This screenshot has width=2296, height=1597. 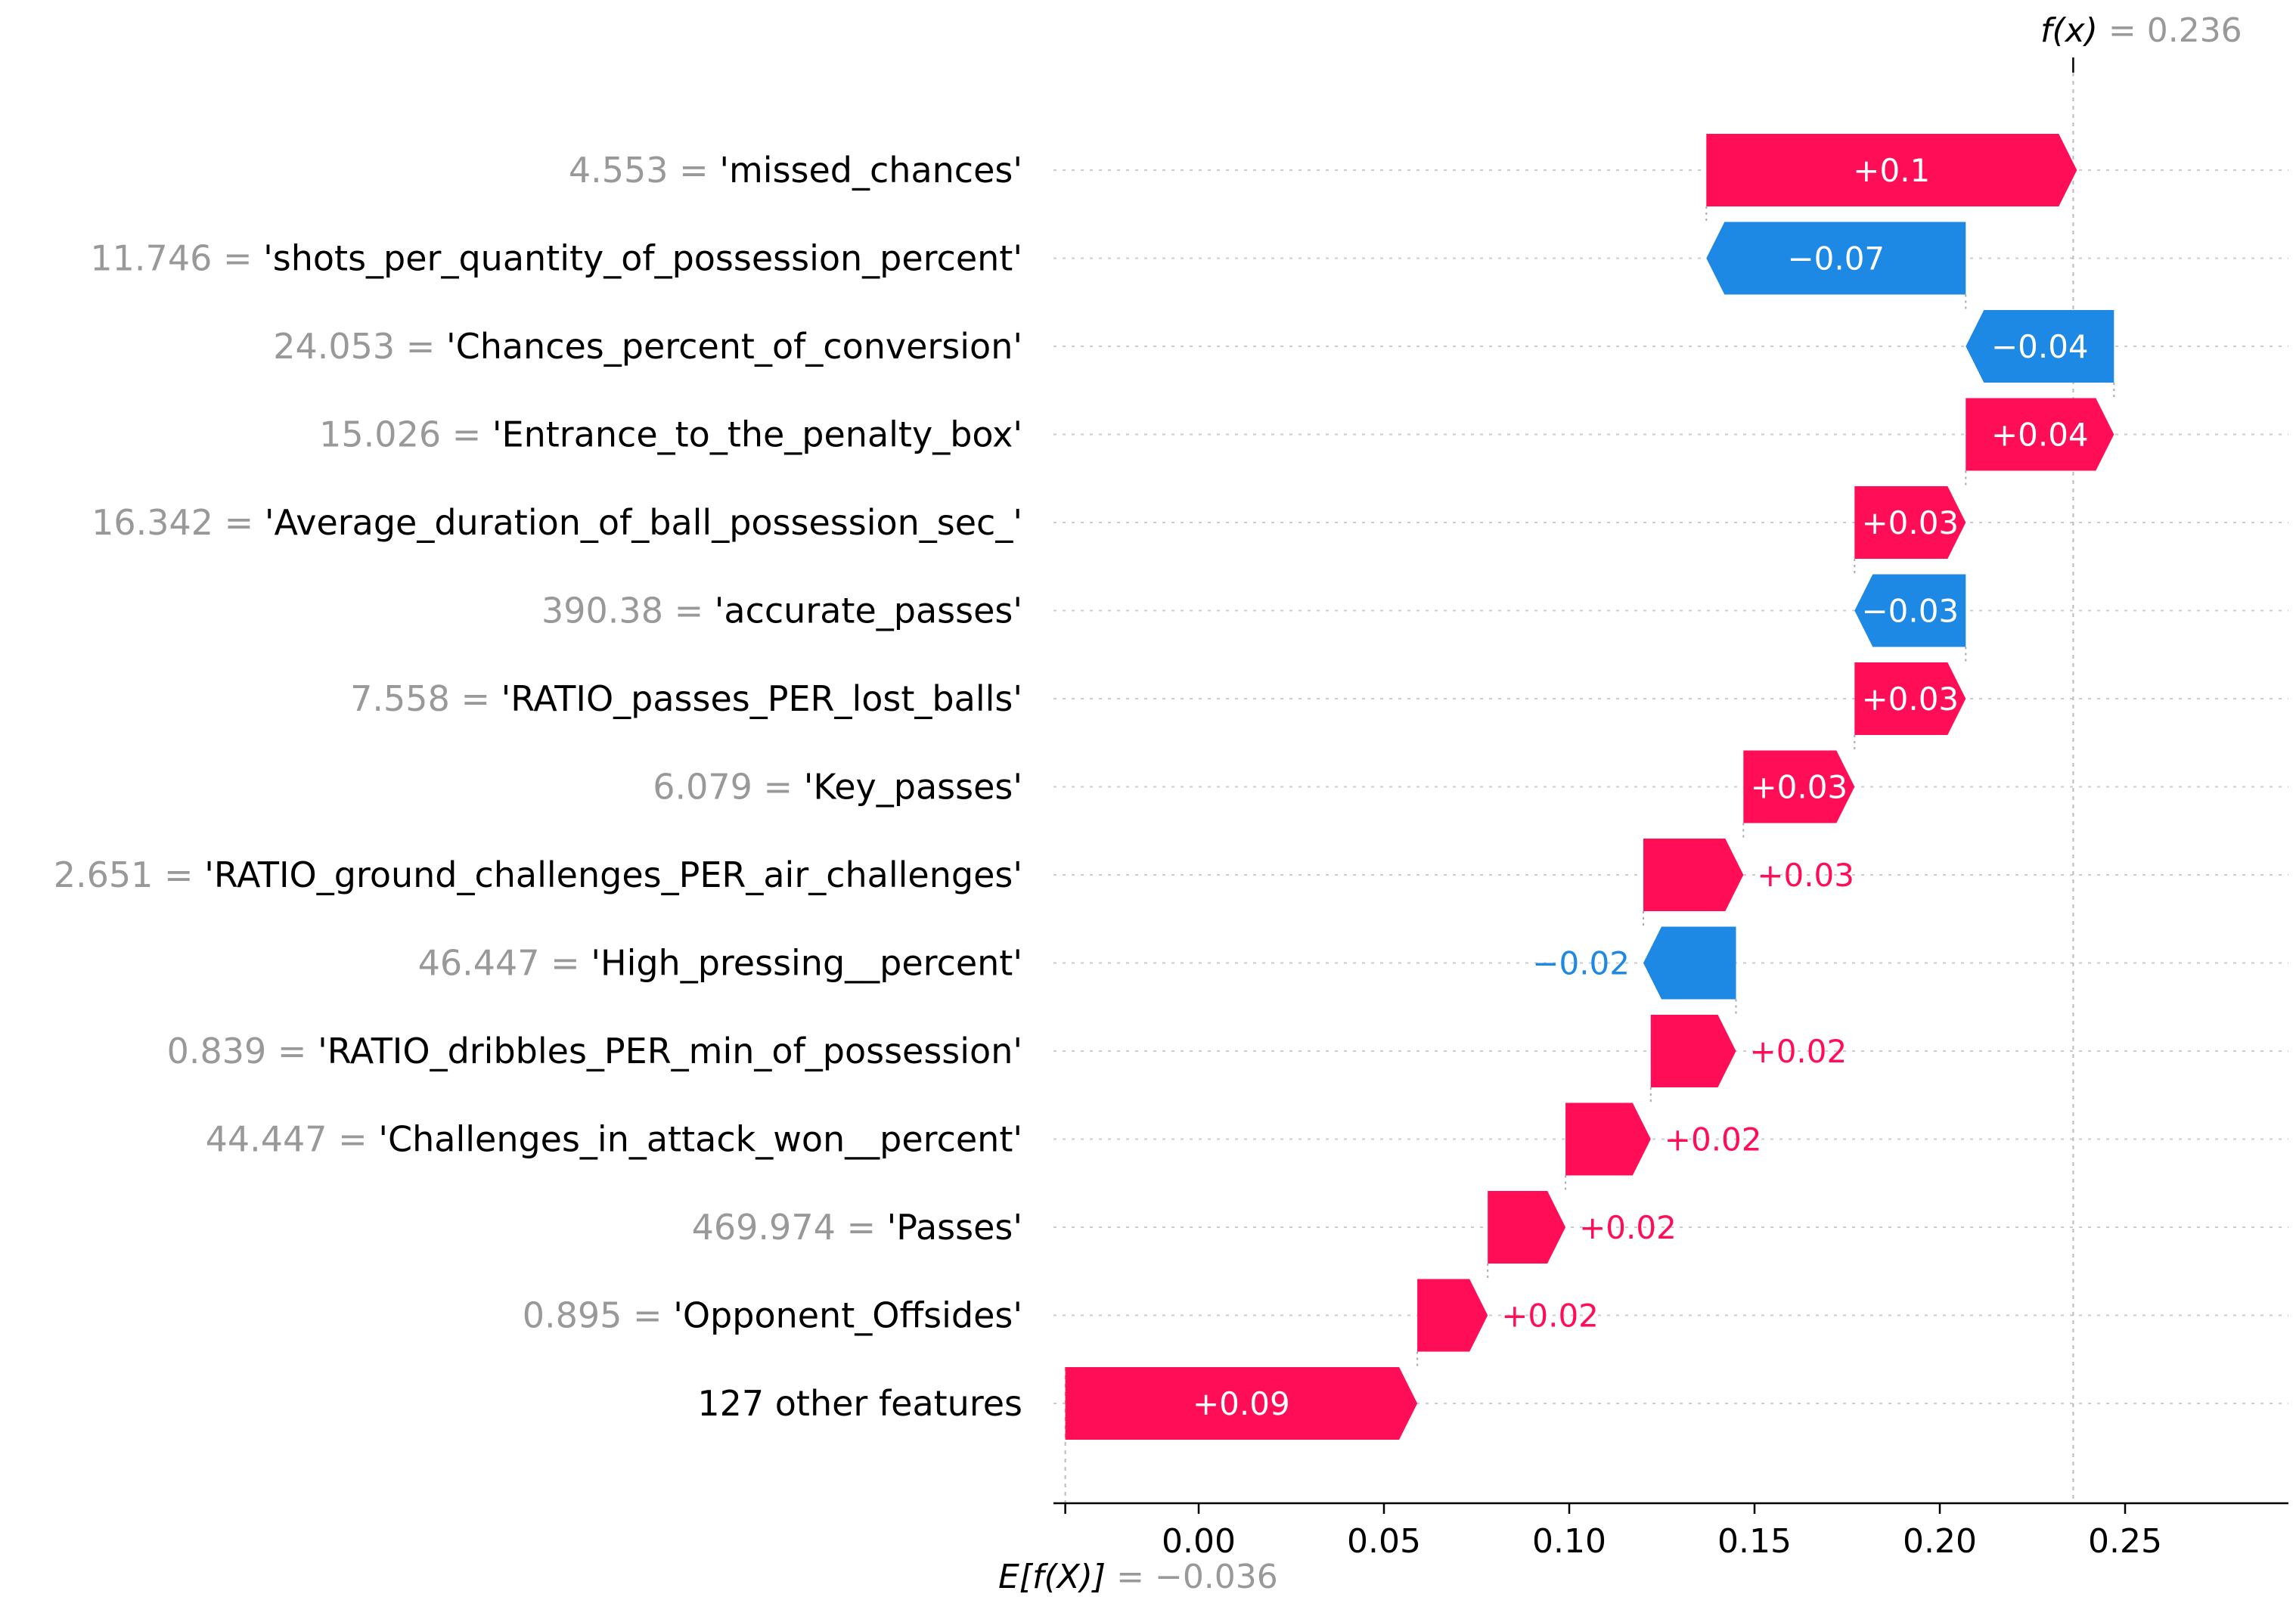 I want to click on x-tick-label: 0.00, so click(x=1199, y=1541).